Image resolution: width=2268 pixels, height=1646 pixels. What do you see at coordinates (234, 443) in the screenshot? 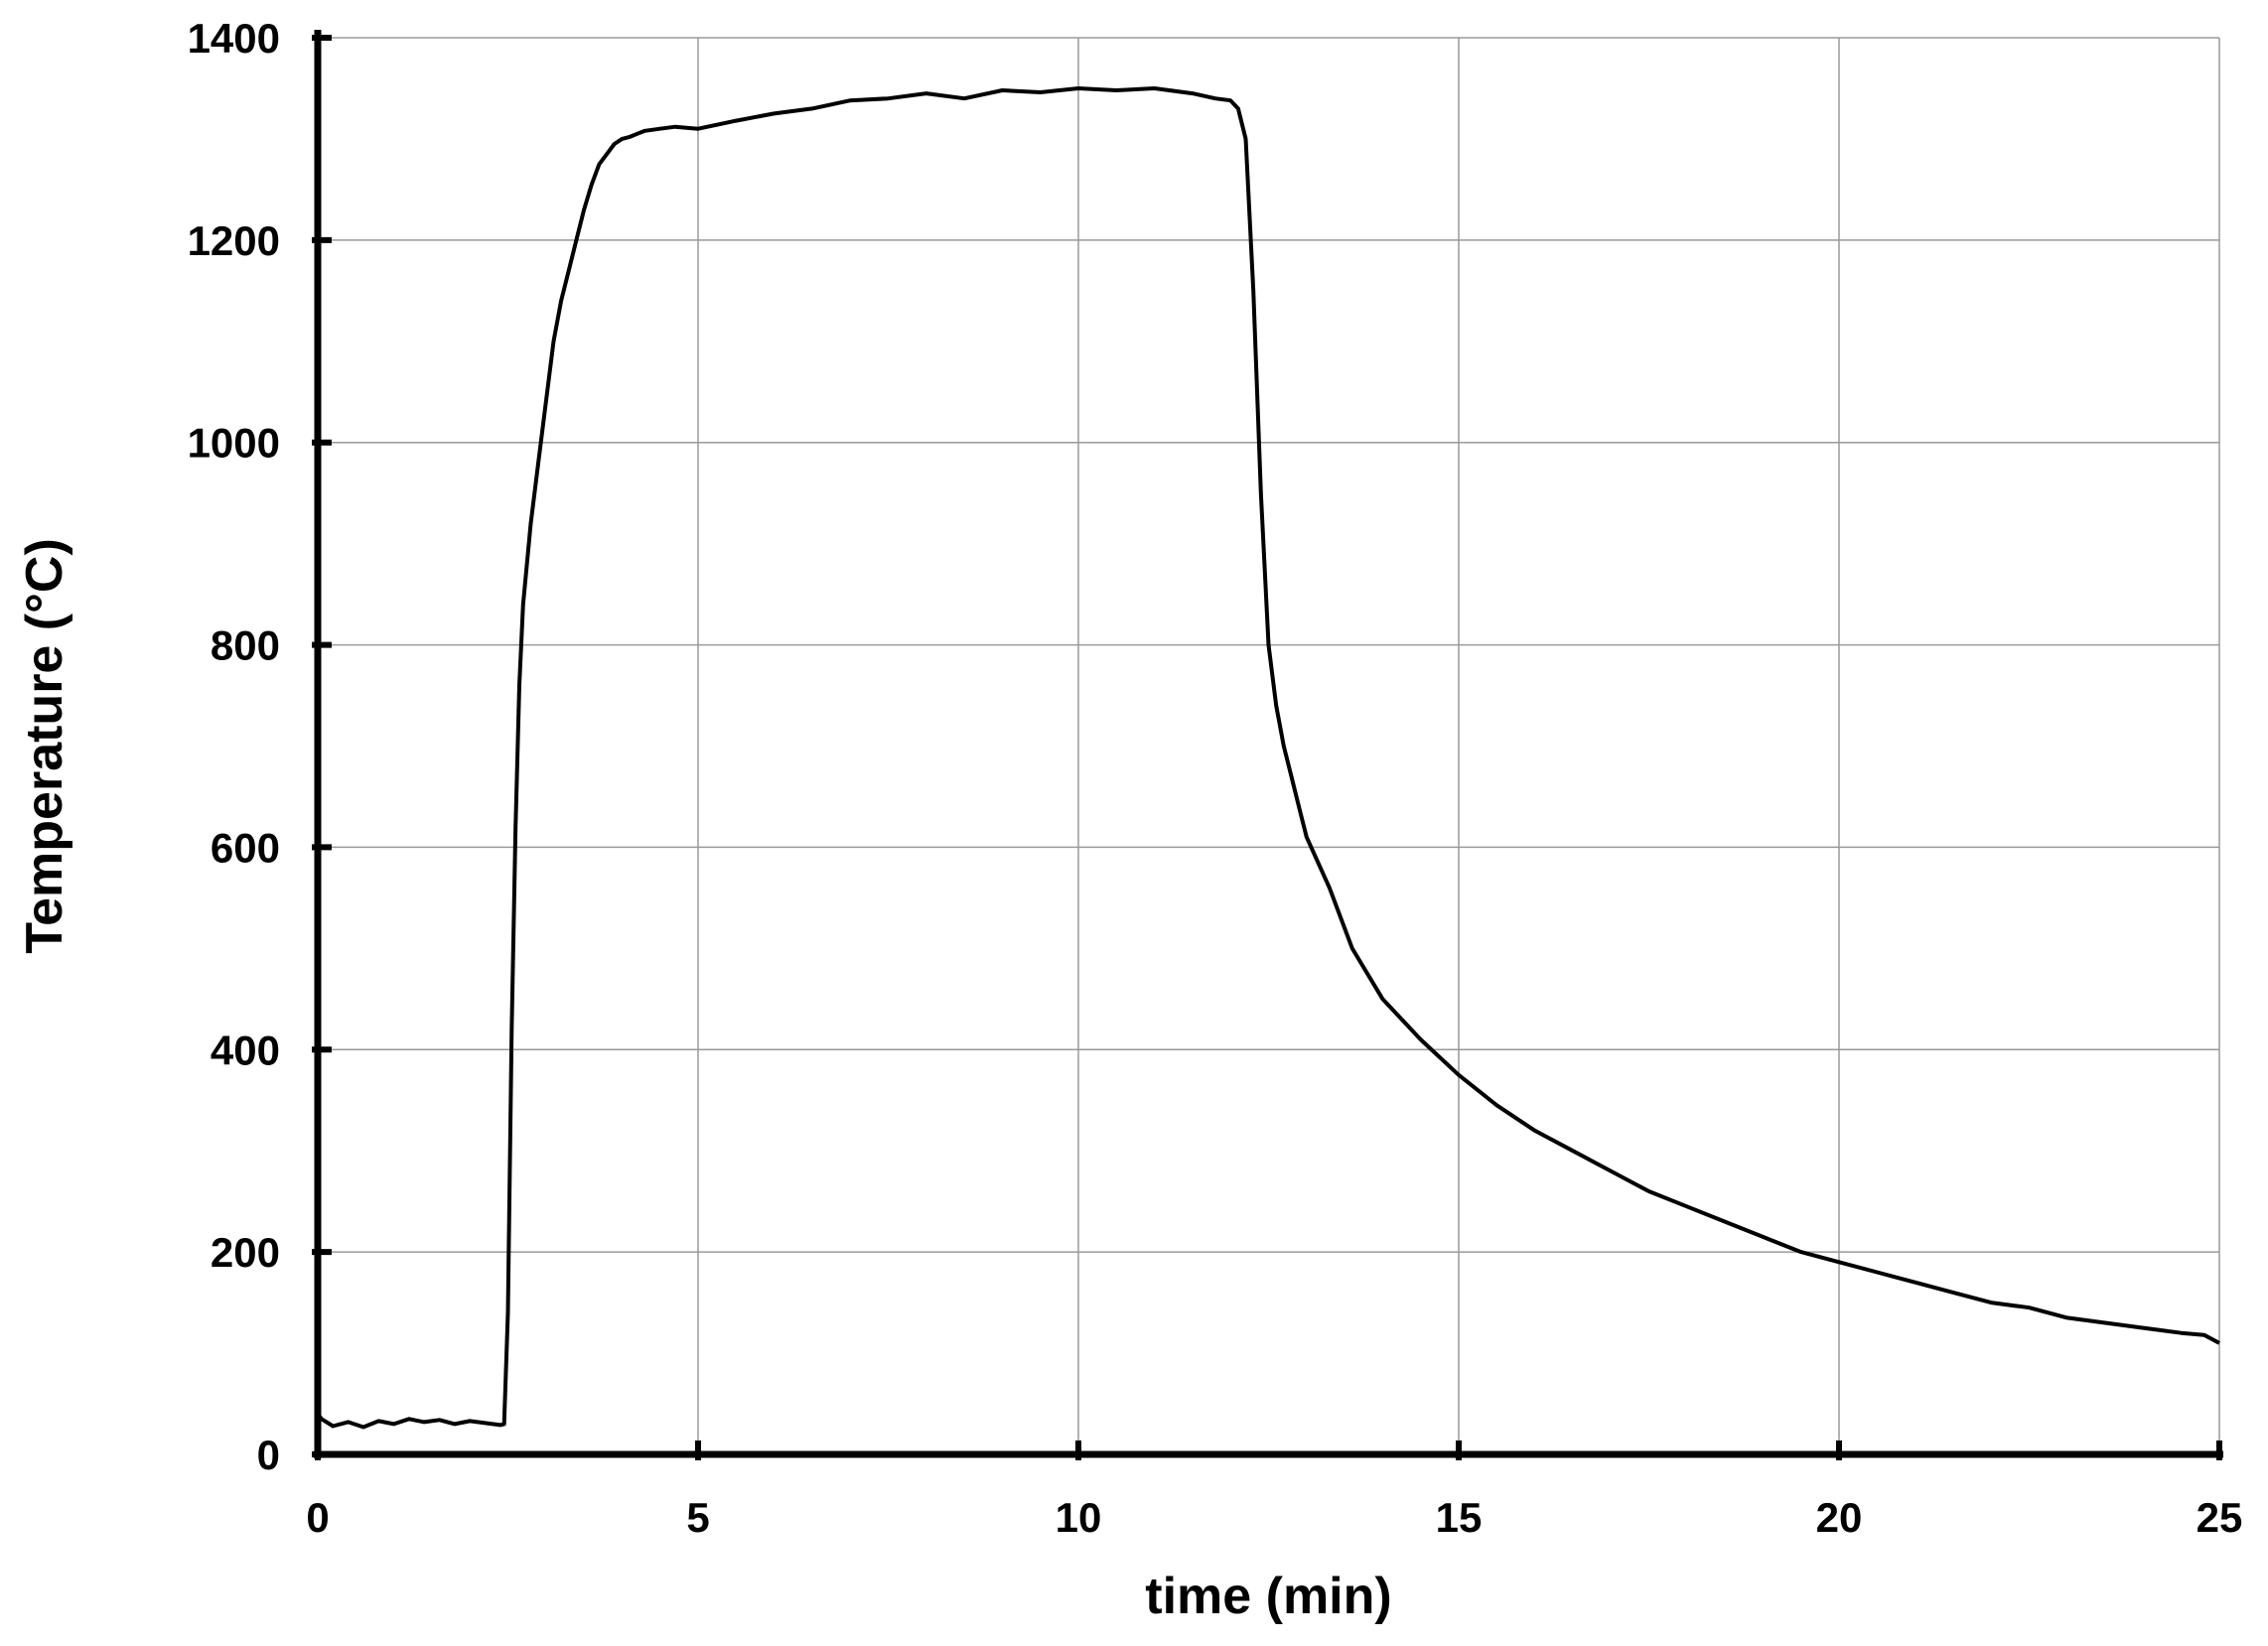
I see `y-tick-label: 1000` at bounding box center [234, 443].